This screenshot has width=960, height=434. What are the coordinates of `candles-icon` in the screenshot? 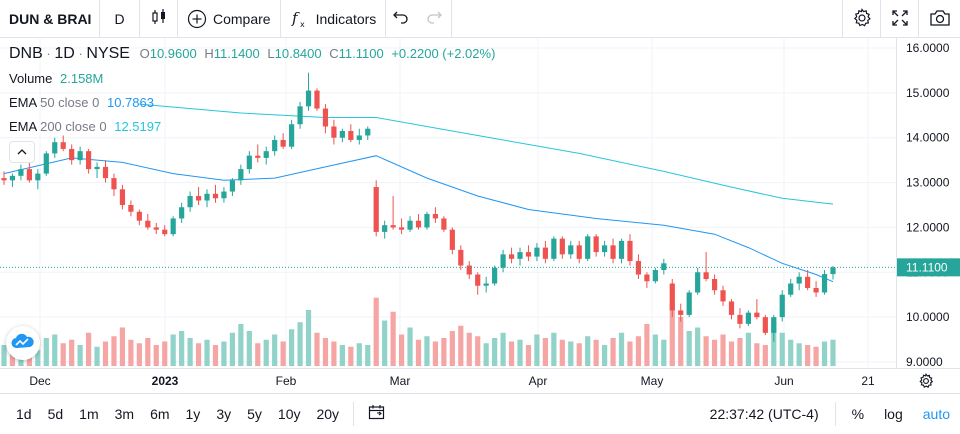 It's located at (159, 18).